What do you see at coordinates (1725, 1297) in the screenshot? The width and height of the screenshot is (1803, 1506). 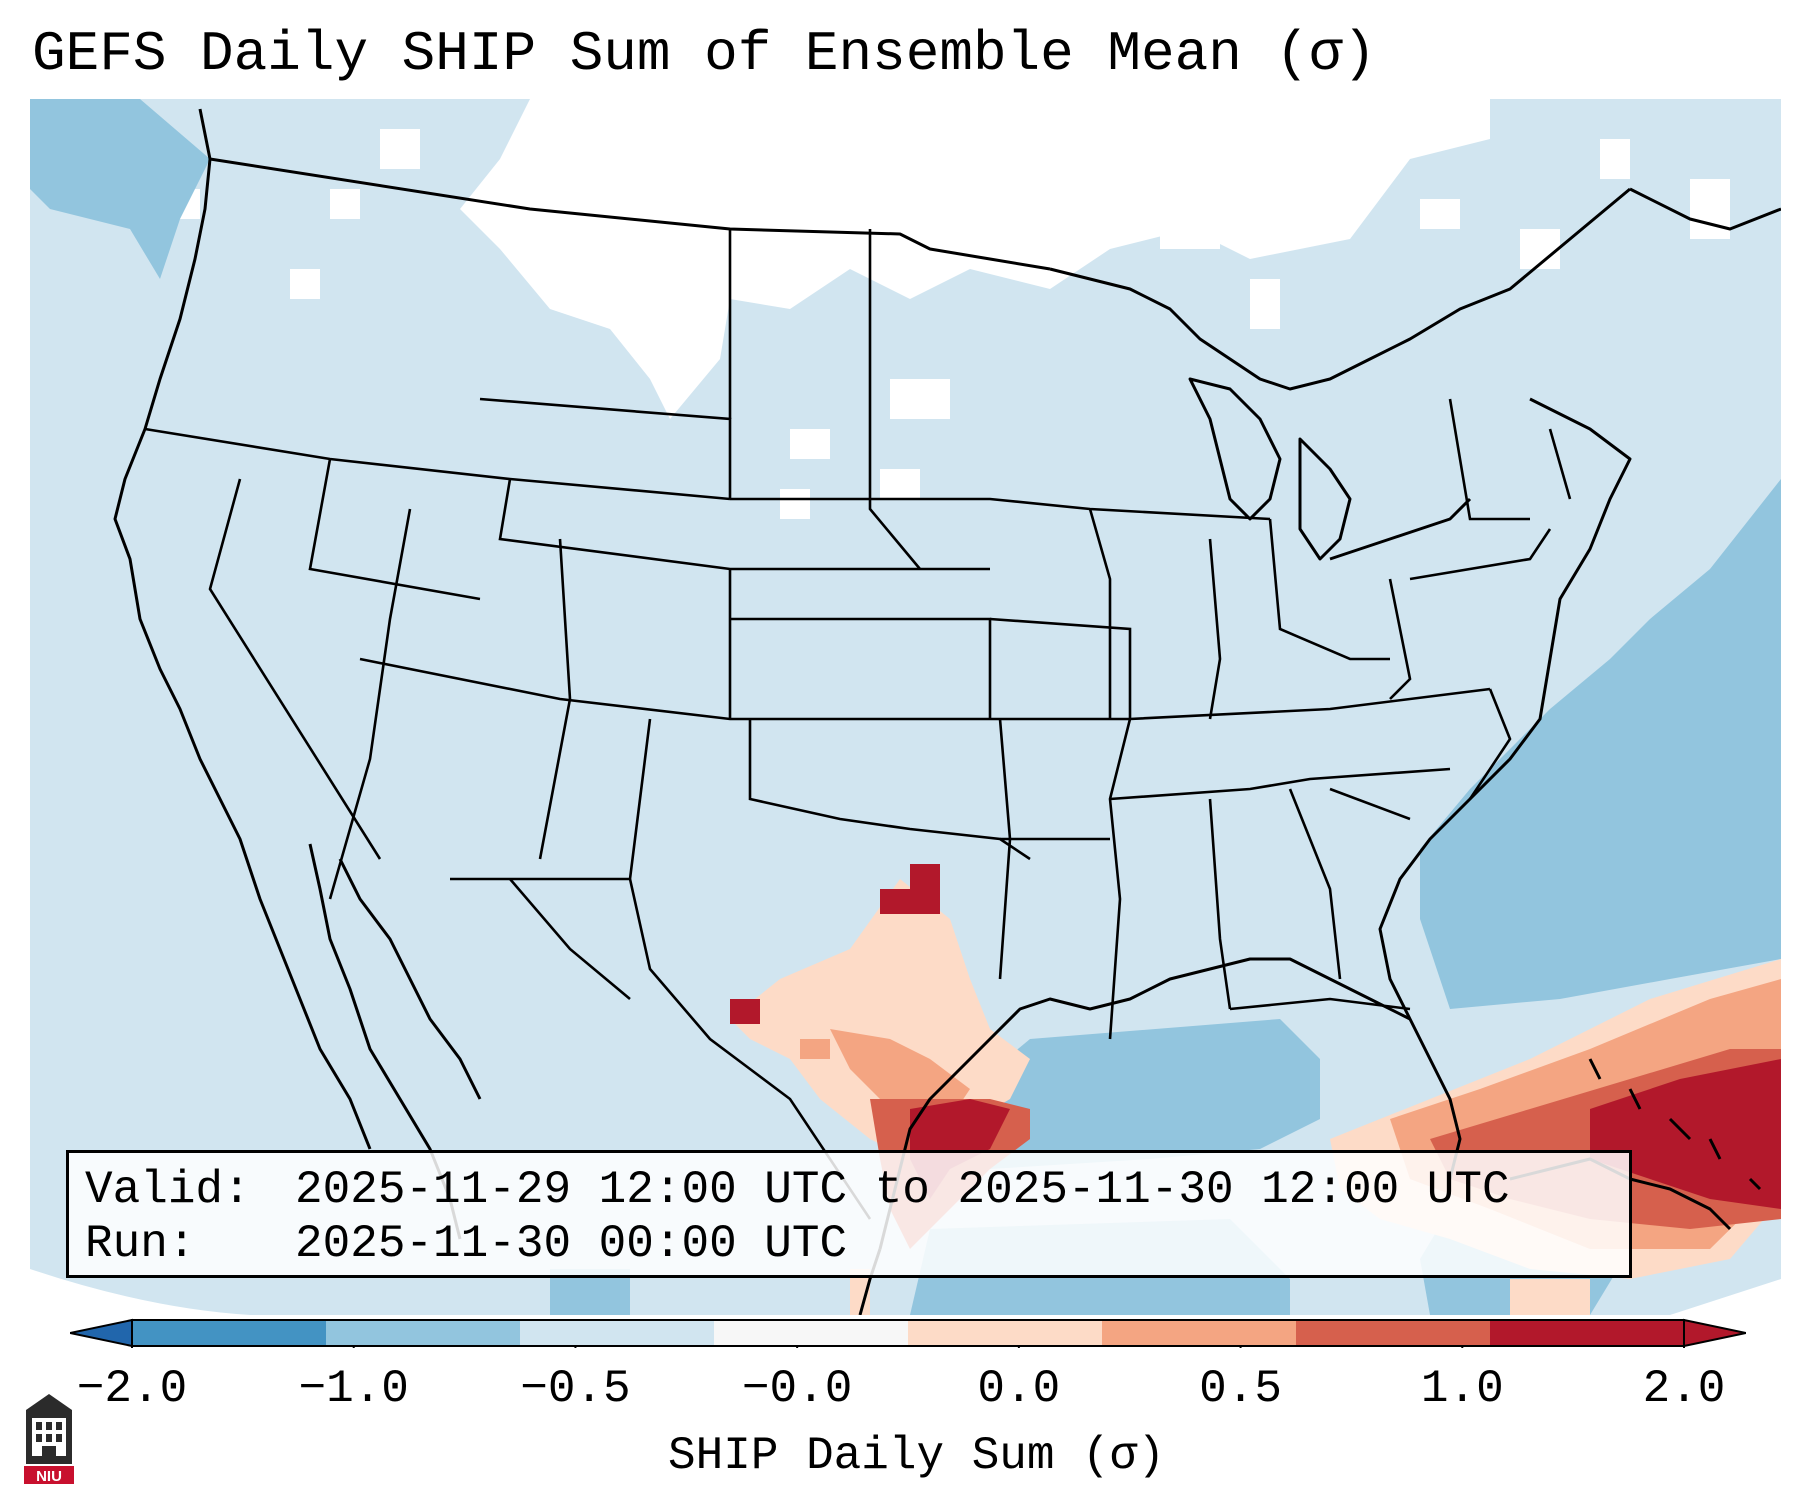 I see `projection-edge-right` at bounding box center [1725, 1297].